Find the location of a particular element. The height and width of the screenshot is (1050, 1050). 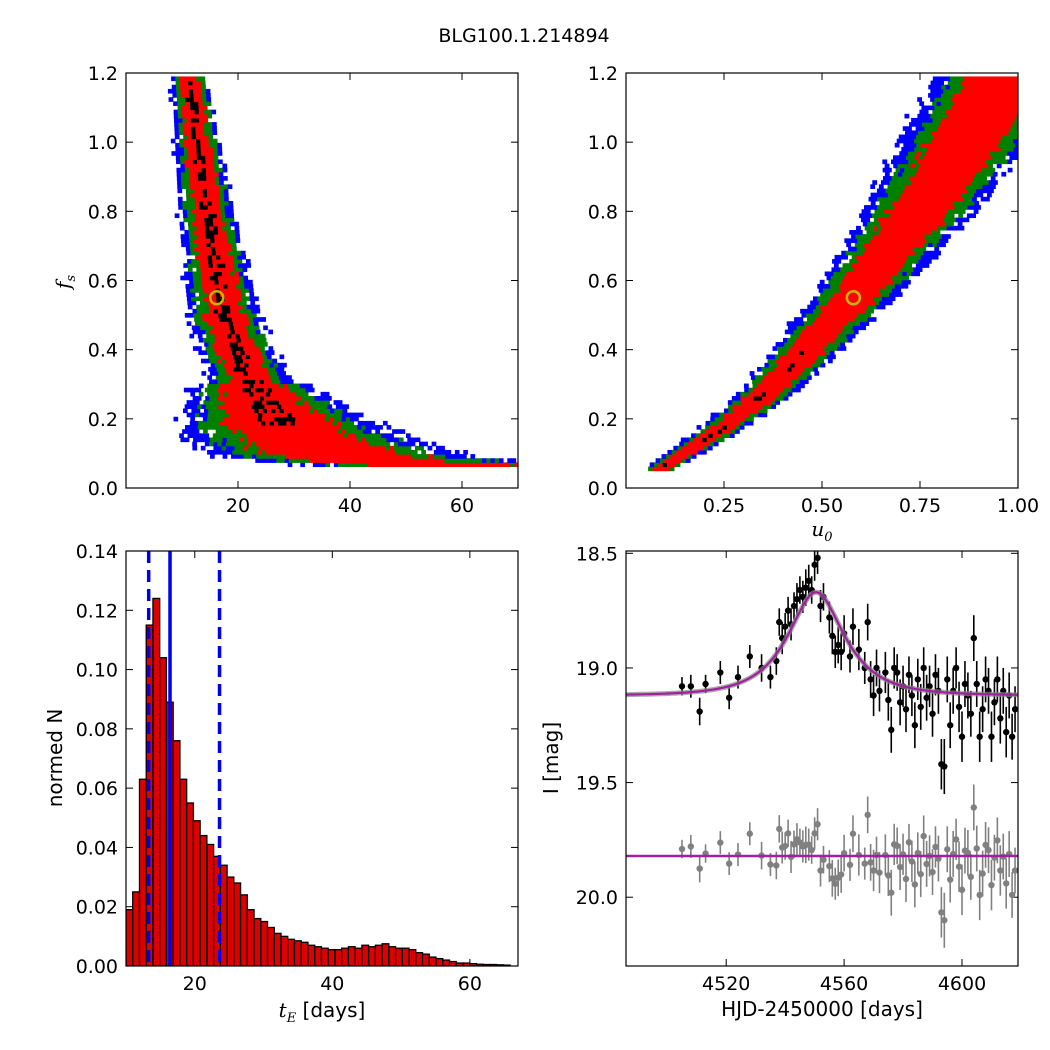

histogram-bar is located at coordinates (291, 952).